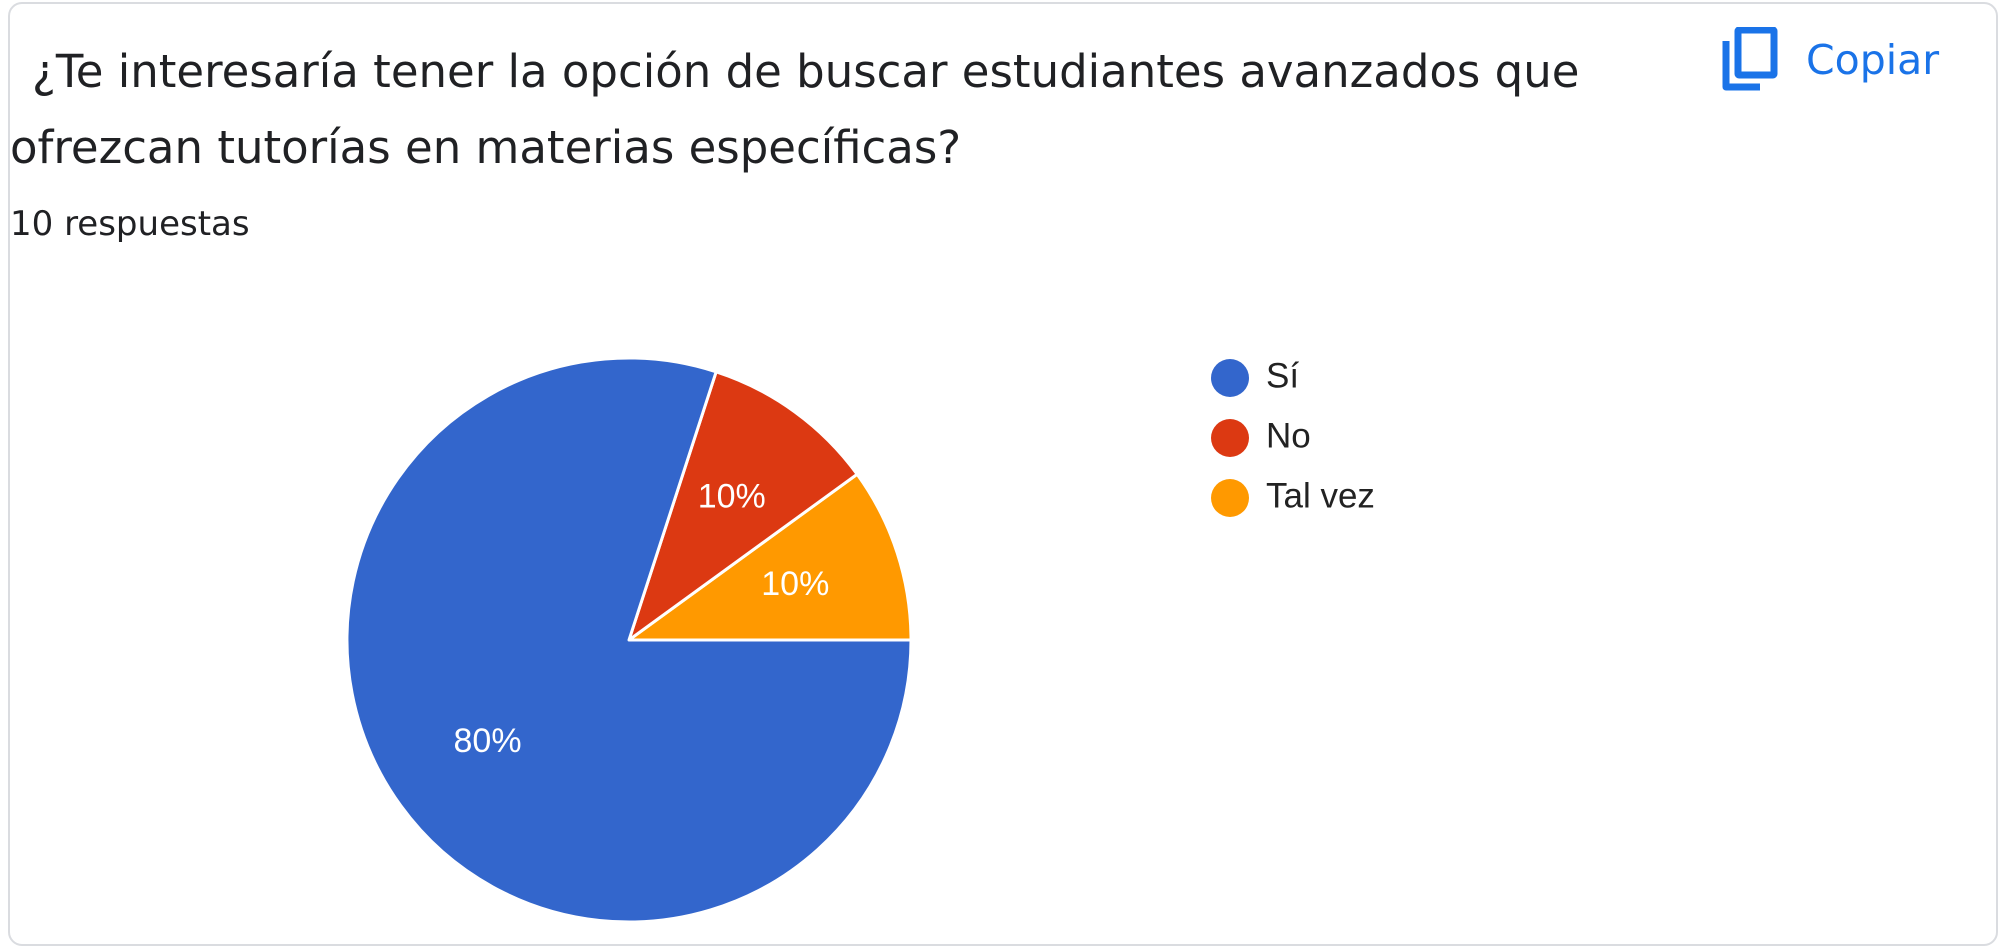  Describe the element at coordinates (1750, 59) in the screenshot. I see `copy-icon` at that location.